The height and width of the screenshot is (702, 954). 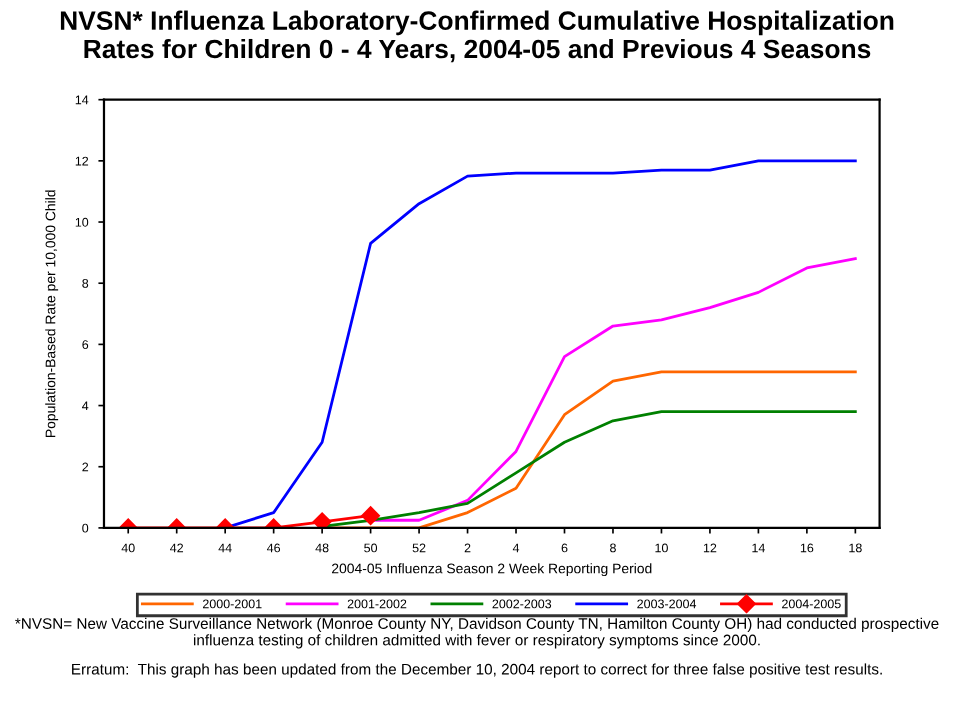 What do you see at coordinates (477, 36) in the screenshot?
I see `chart-title: NVSN* Influenza Laboratory-Confirmed Cumulative Hospitalization Rates for Children 0 - 4 Years, 2004-05 and Previous 4 Seasons` at bounding box center [477, 36].